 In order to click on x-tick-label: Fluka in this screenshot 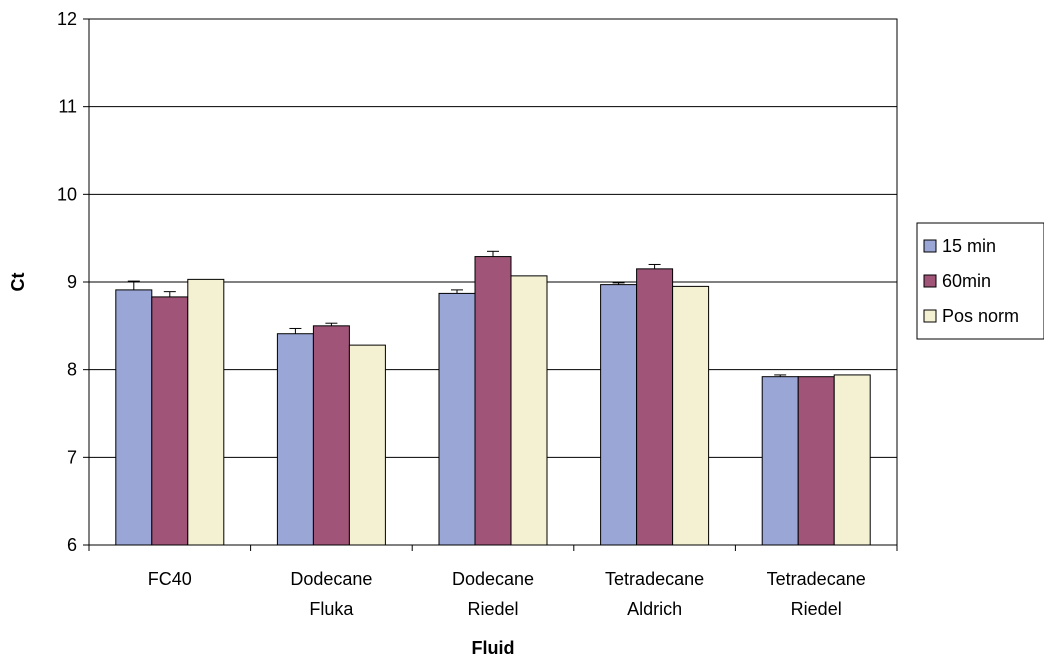, I will do `click(331, 609)`.